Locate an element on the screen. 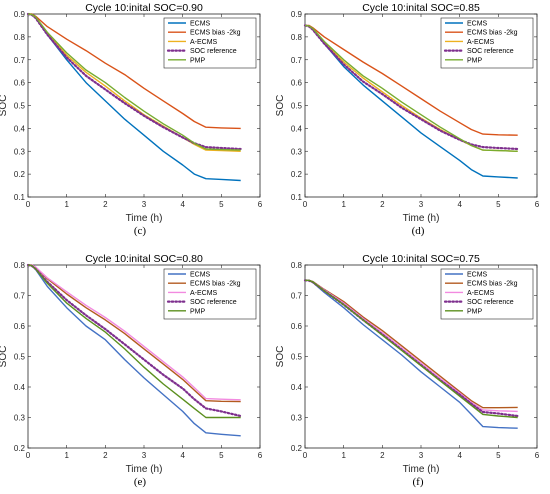  y-tick-label: 0.1 is located at coordinates (20, 197).